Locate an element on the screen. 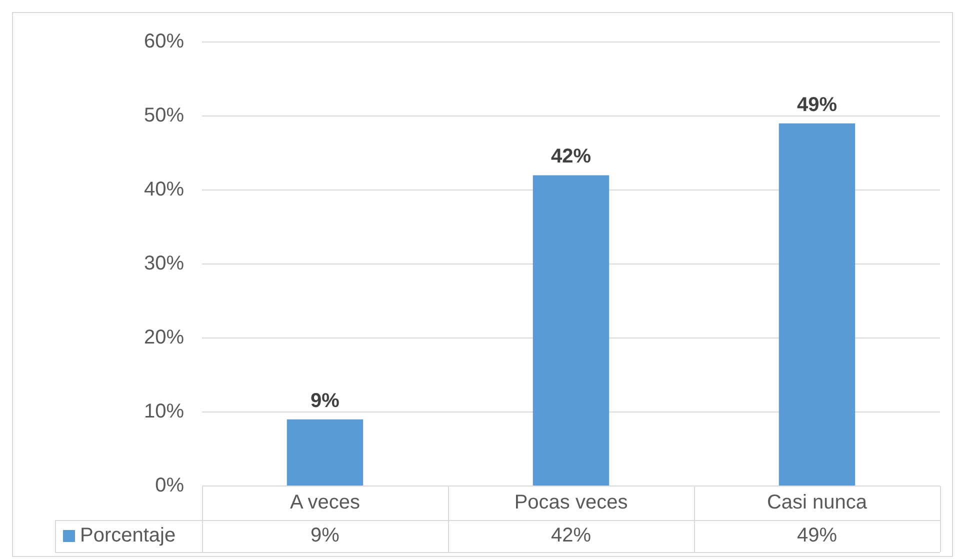 The height and width of the screenshot is (559, 955). y-tick-label: 40% is located at coordinates (164, 189).